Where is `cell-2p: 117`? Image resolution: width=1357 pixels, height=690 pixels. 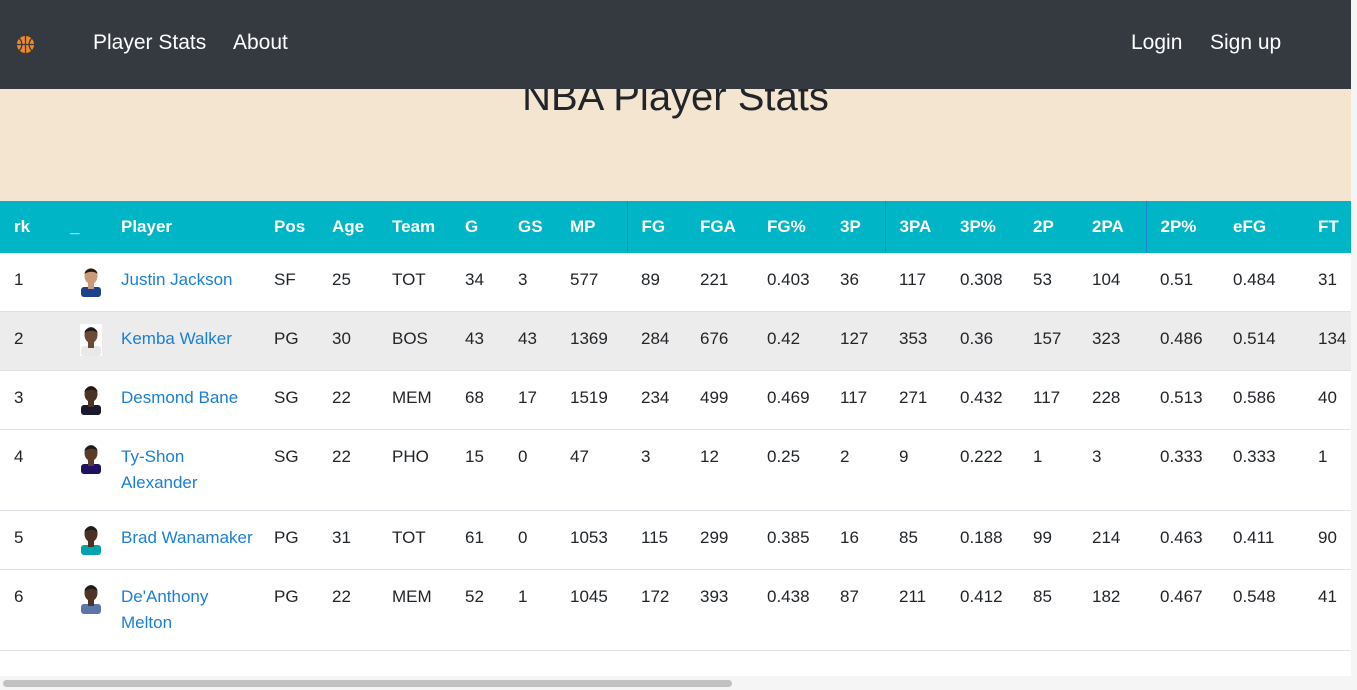 cell-2p: 117 is located at coordinates (1047, 397).